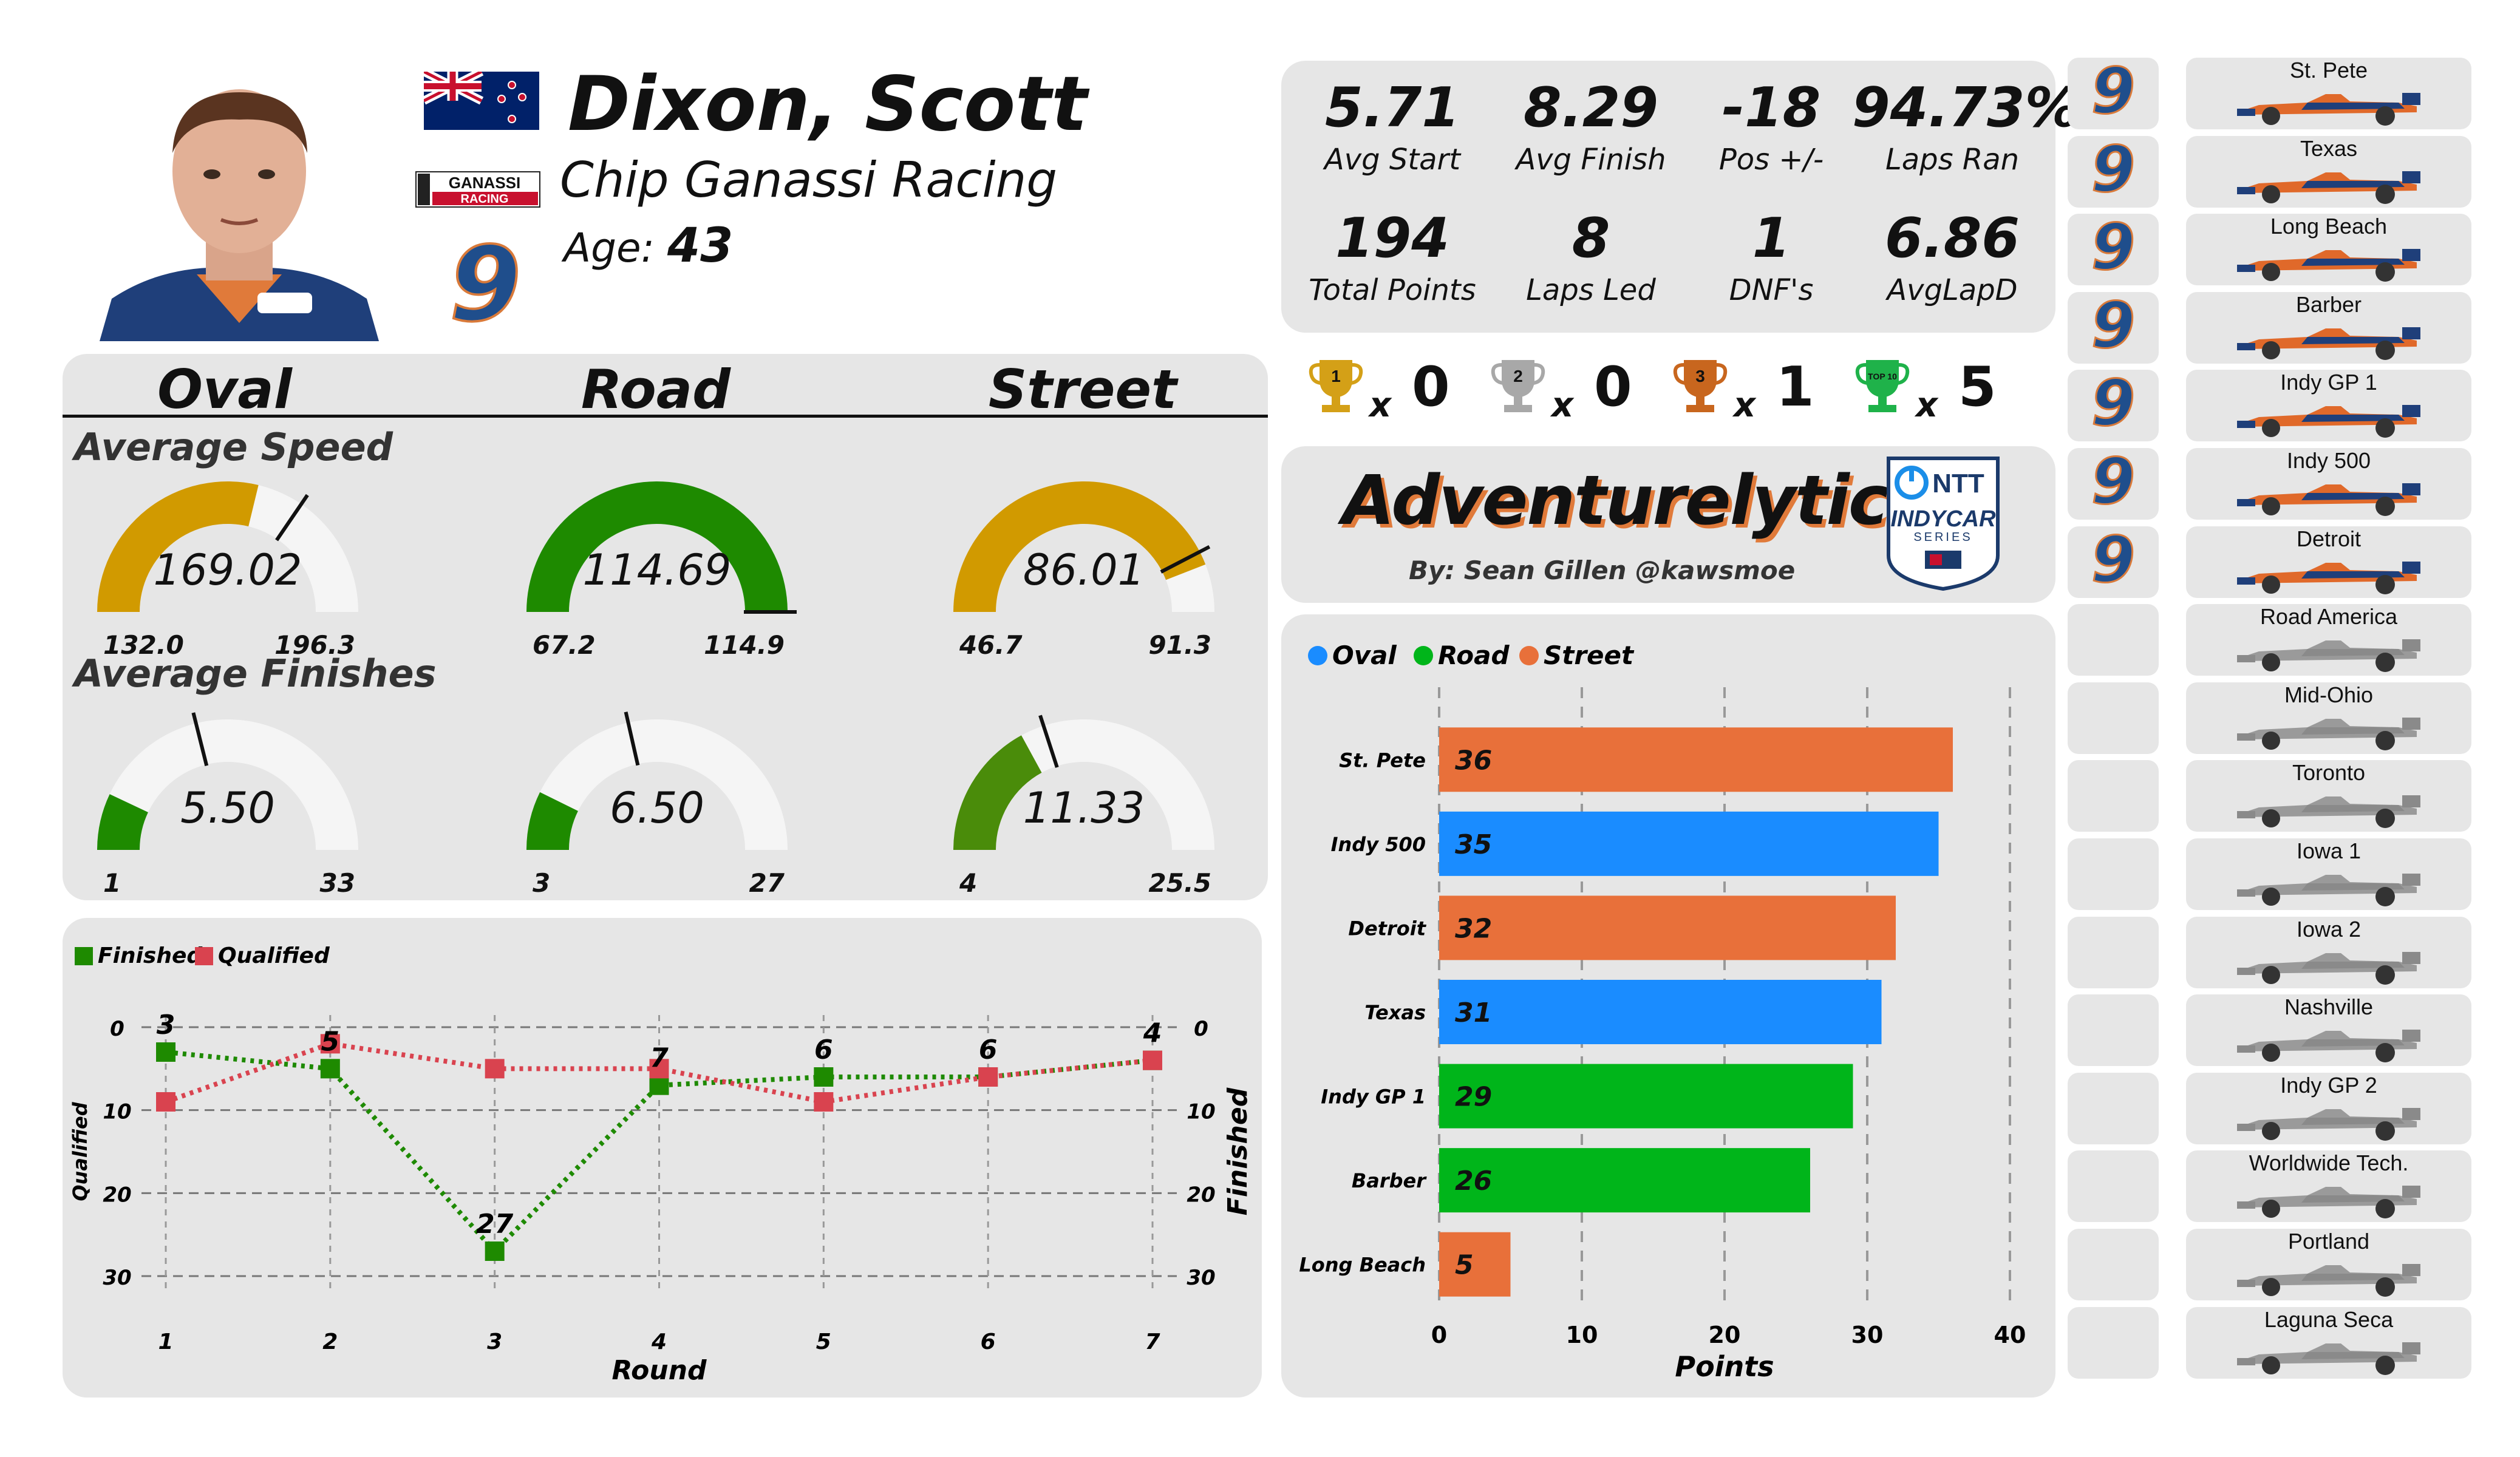 The height and width of the screenshot is (1457, 2520). What do you see at coordinates (2329, 1319) in the screenshot?
I see `race-name: Laguna Seca` at bounding box center [2329, 1319].